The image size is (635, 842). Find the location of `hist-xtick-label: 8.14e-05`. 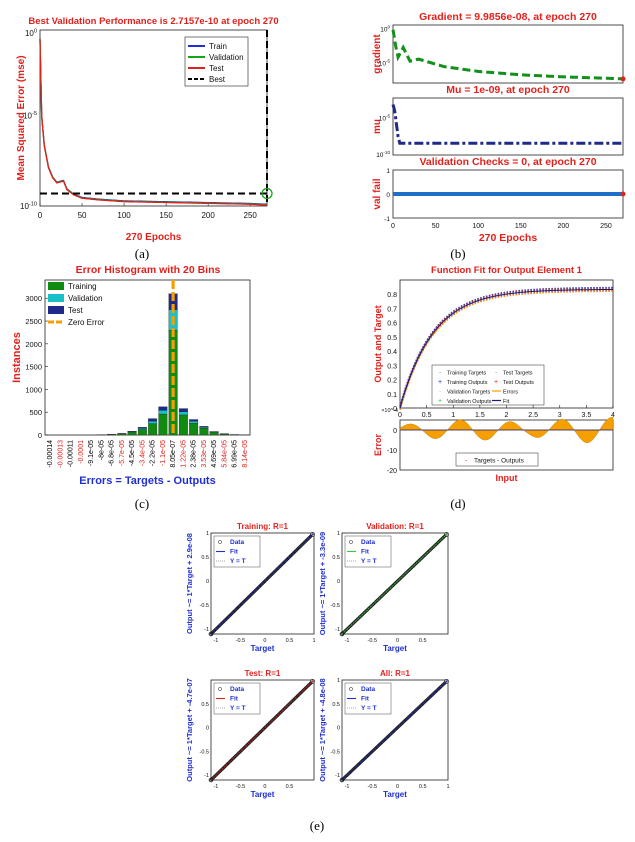

hist-xtick-label: 8.14e-05 is located at coordinates (245, 454).